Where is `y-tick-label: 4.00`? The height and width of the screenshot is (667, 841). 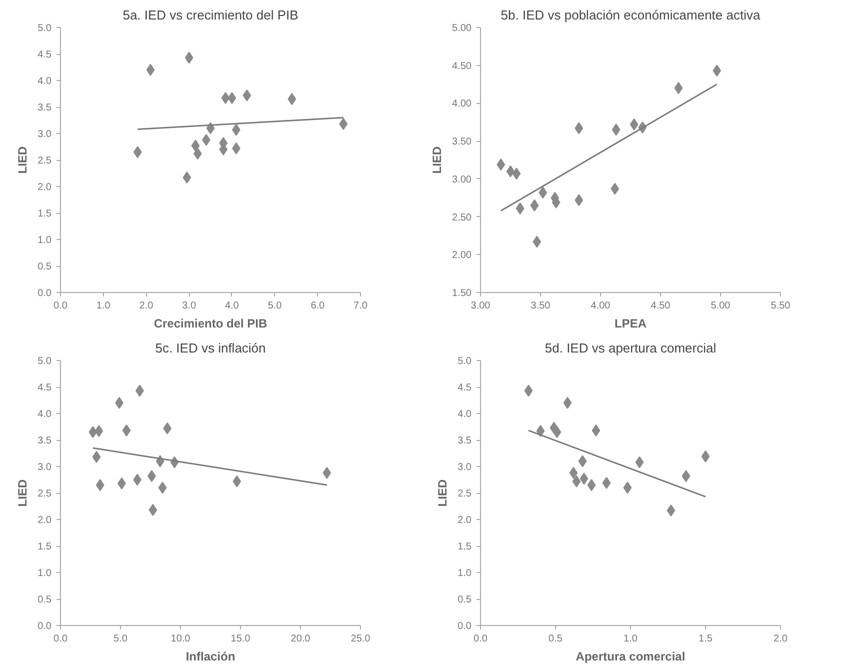 y-tick-label: 4.00 is located at coordinates (462, 104).